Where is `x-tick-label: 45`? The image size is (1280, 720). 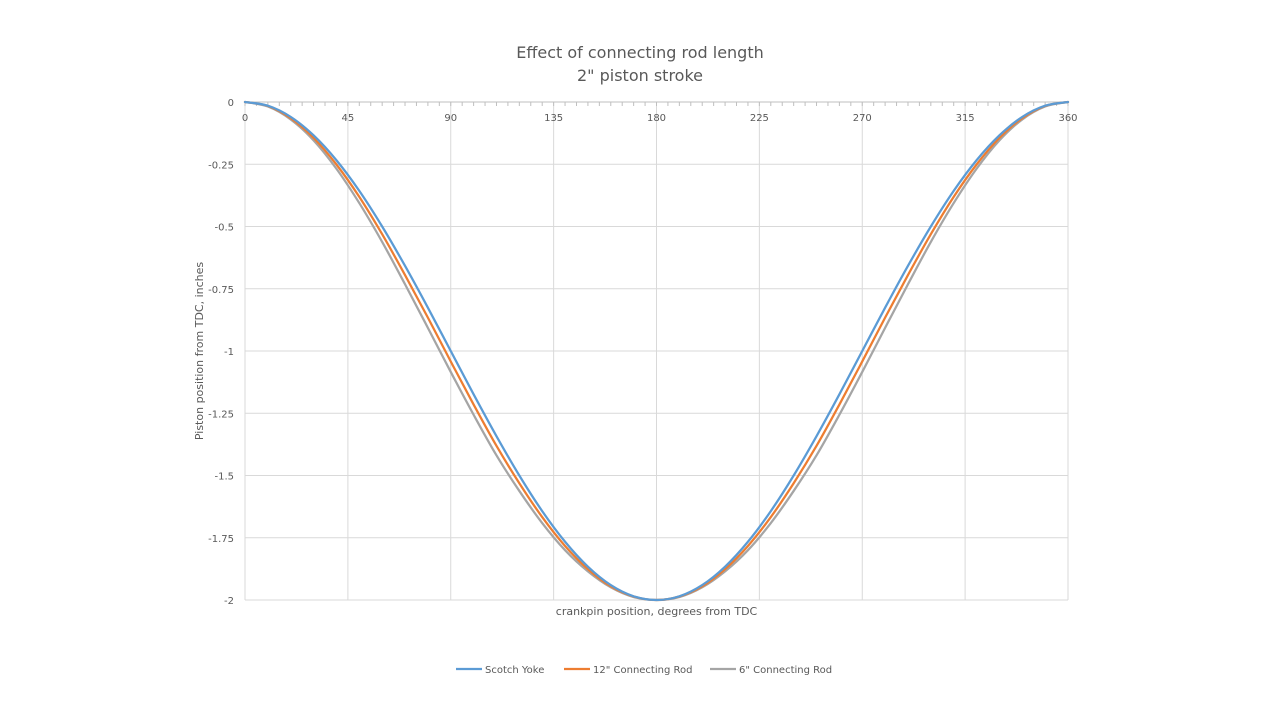
x-tick-label: 45 is located at coordinates (348, 118).